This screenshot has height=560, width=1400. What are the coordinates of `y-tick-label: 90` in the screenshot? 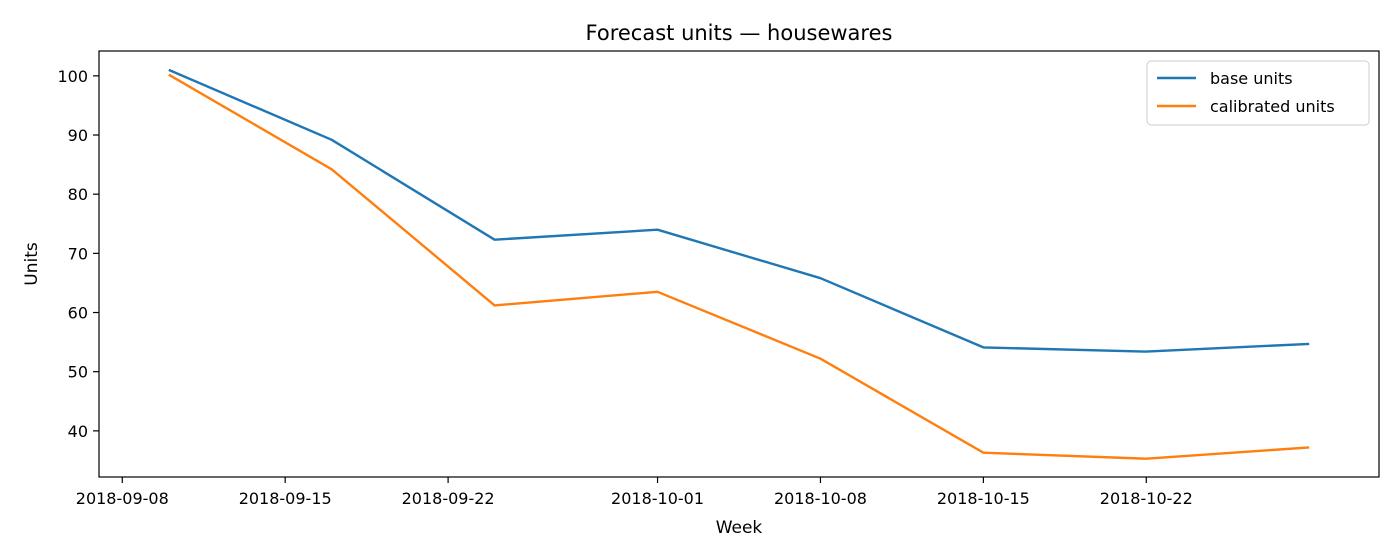 It's located at (78, 135).